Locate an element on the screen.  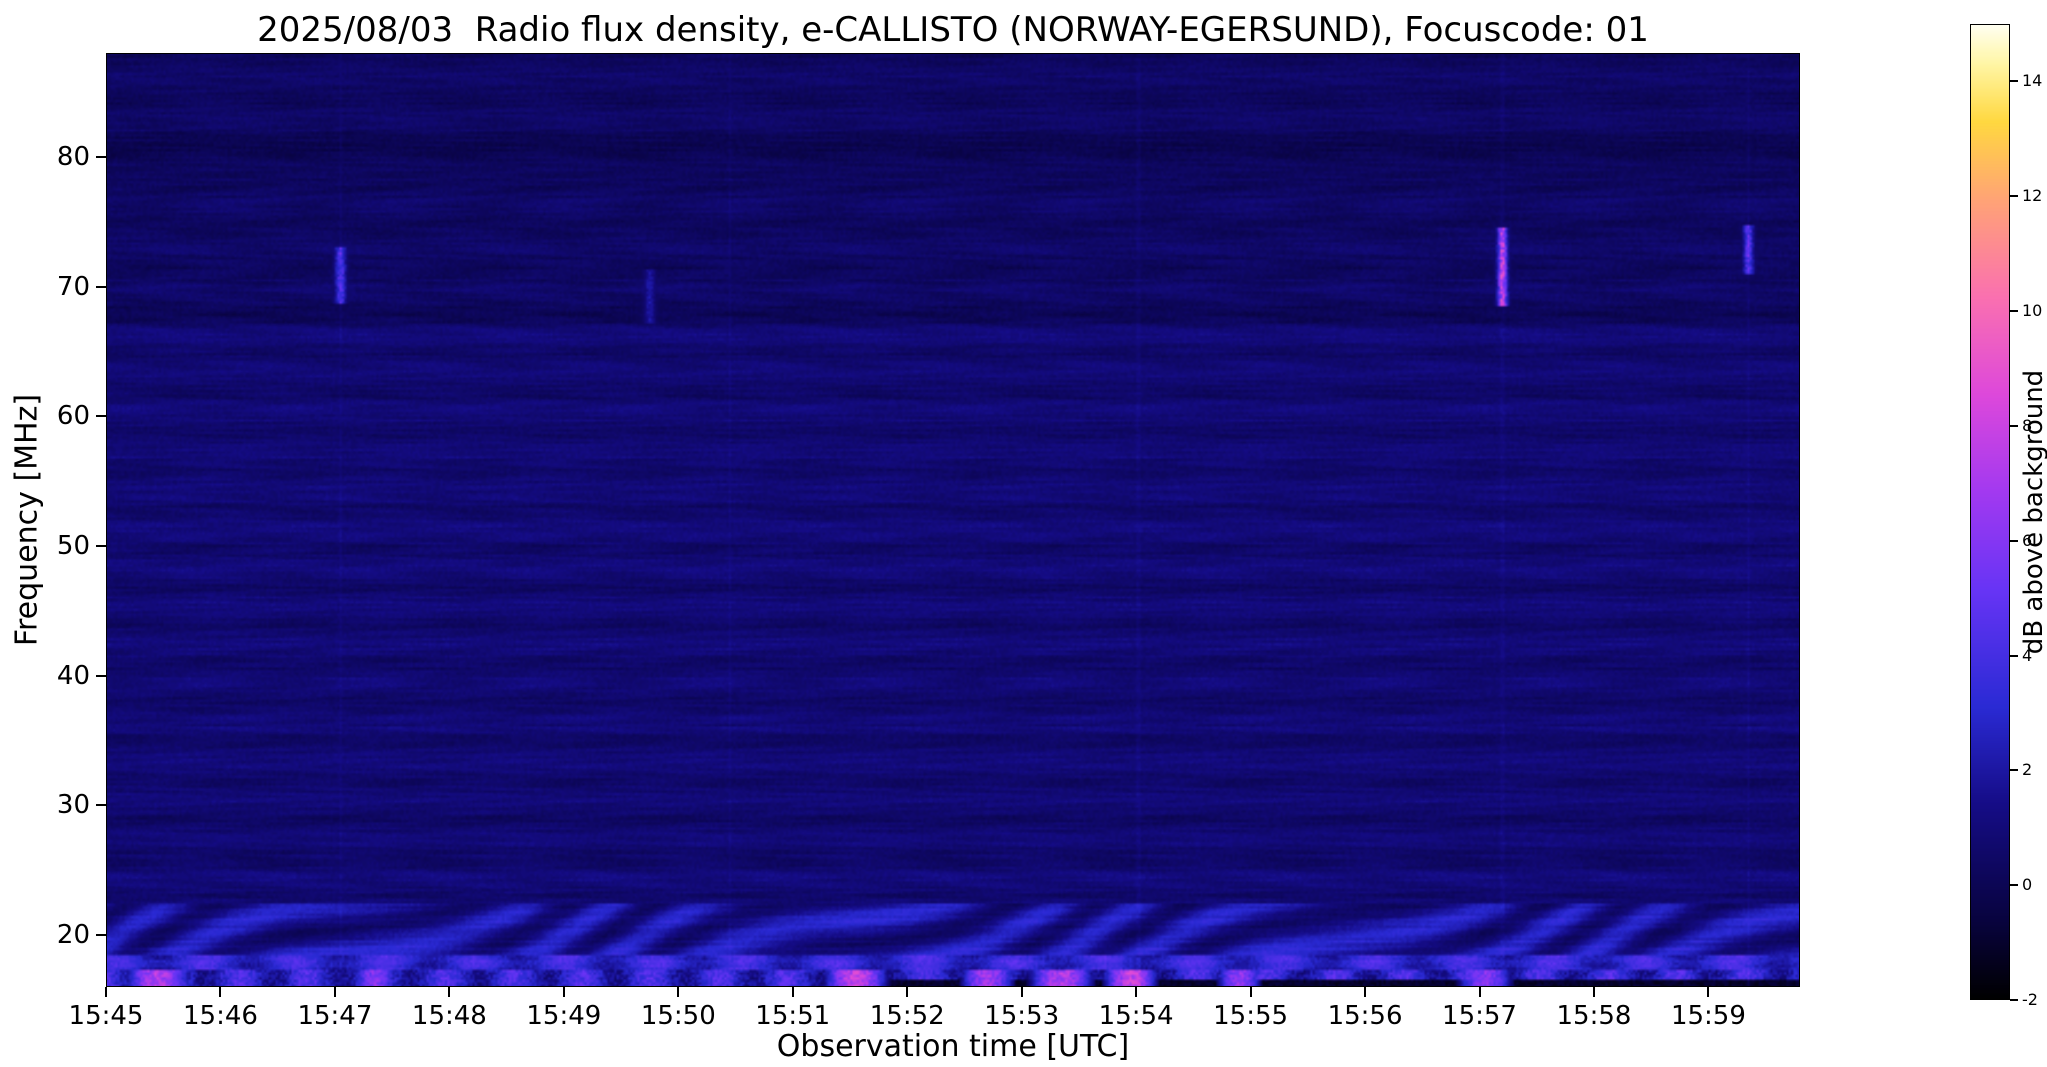
colorbar-tick-label: 8 is located at coordinates (2027, 425).